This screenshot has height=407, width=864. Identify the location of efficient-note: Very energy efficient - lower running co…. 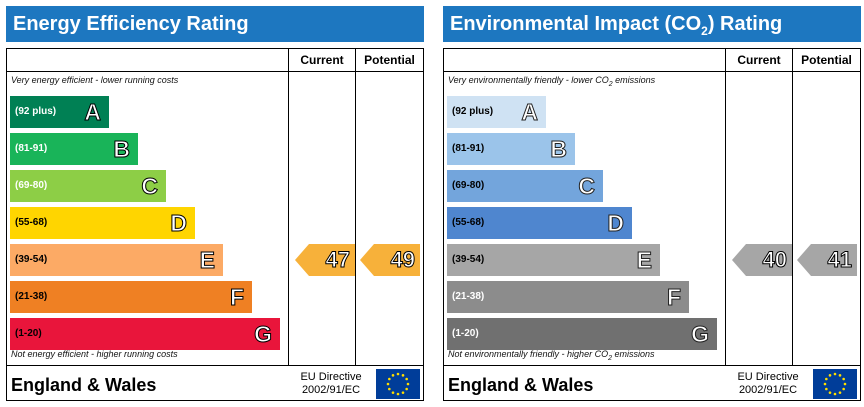
(95, 80).